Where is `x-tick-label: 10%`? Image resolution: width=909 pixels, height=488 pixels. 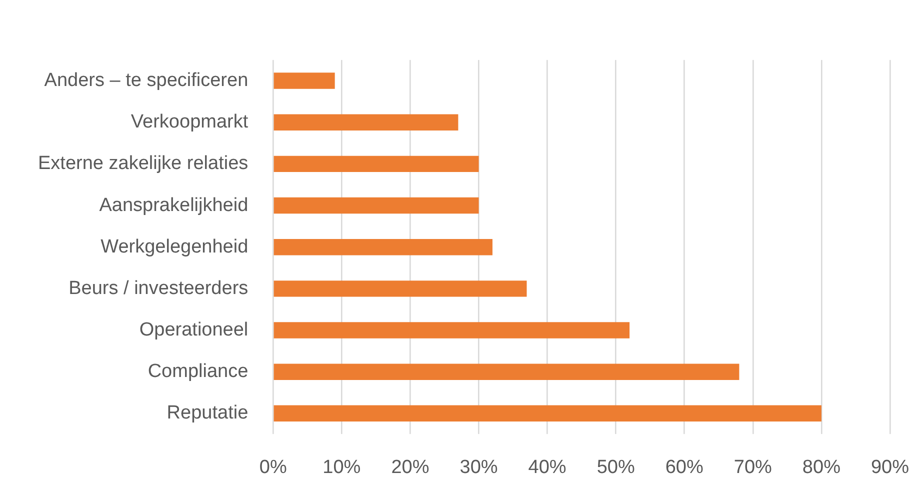 x-tick-label: 10% is located at coordinates (341, 467).